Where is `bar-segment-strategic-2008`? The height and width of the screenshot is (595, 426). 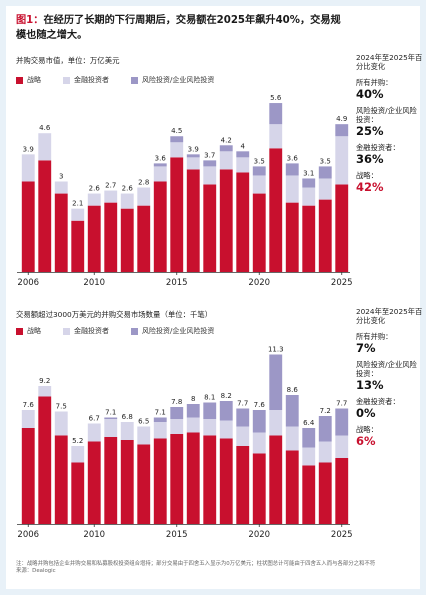 bar-segment-strategic-2008 is located at coordinates (61, 479).